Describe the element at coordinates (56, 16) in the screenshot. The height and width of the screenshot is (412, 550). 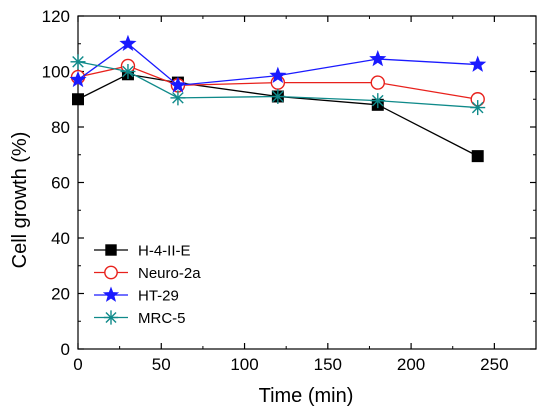
I see `y-tick-label: 120` at that location.